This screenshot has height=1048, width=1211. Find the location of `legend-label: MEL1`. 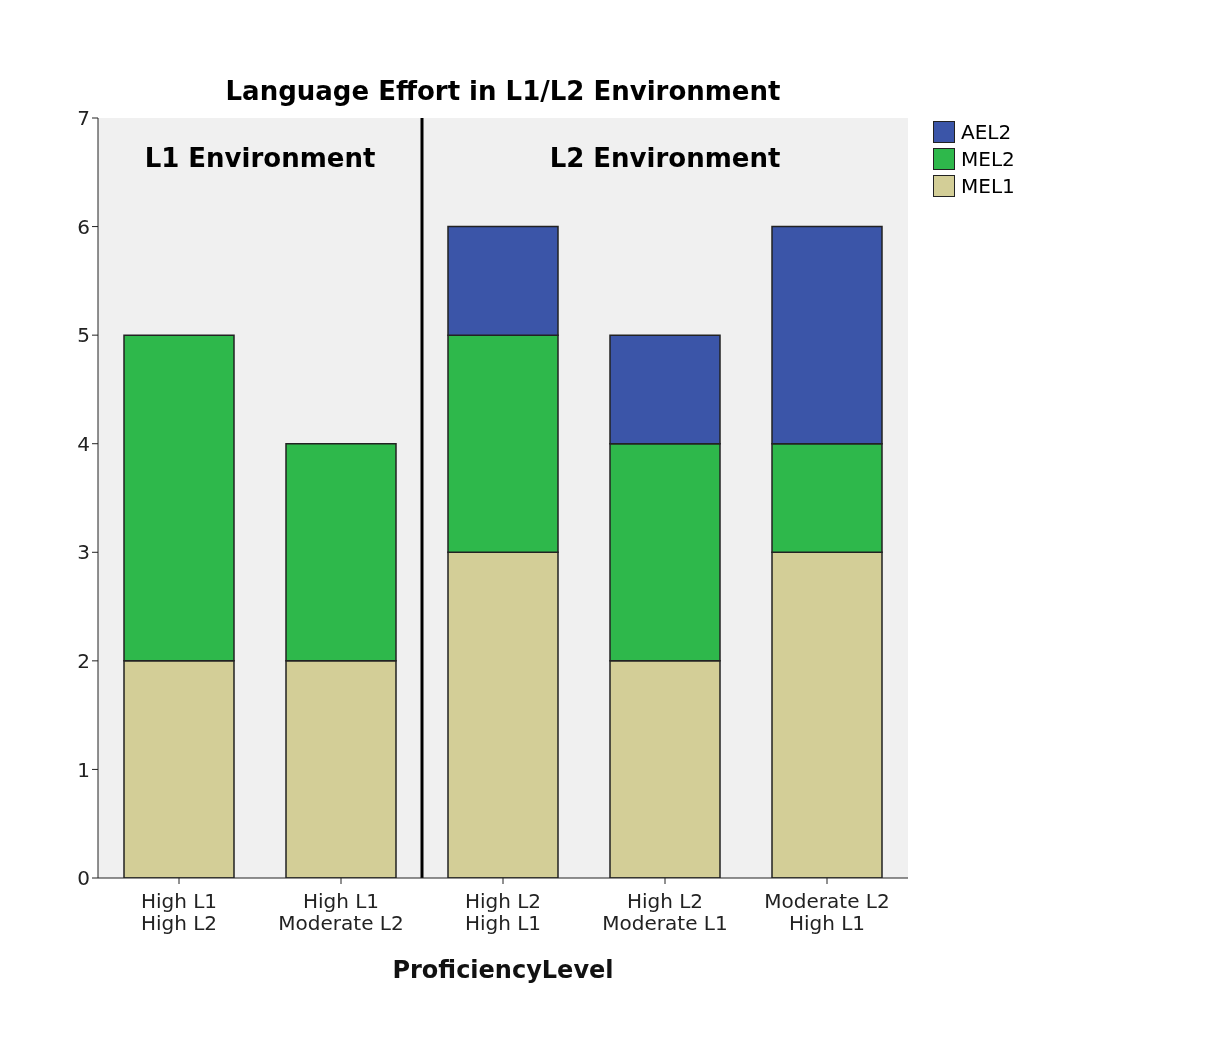

legend-label: MEL1 is located at coordinates (988, 185).